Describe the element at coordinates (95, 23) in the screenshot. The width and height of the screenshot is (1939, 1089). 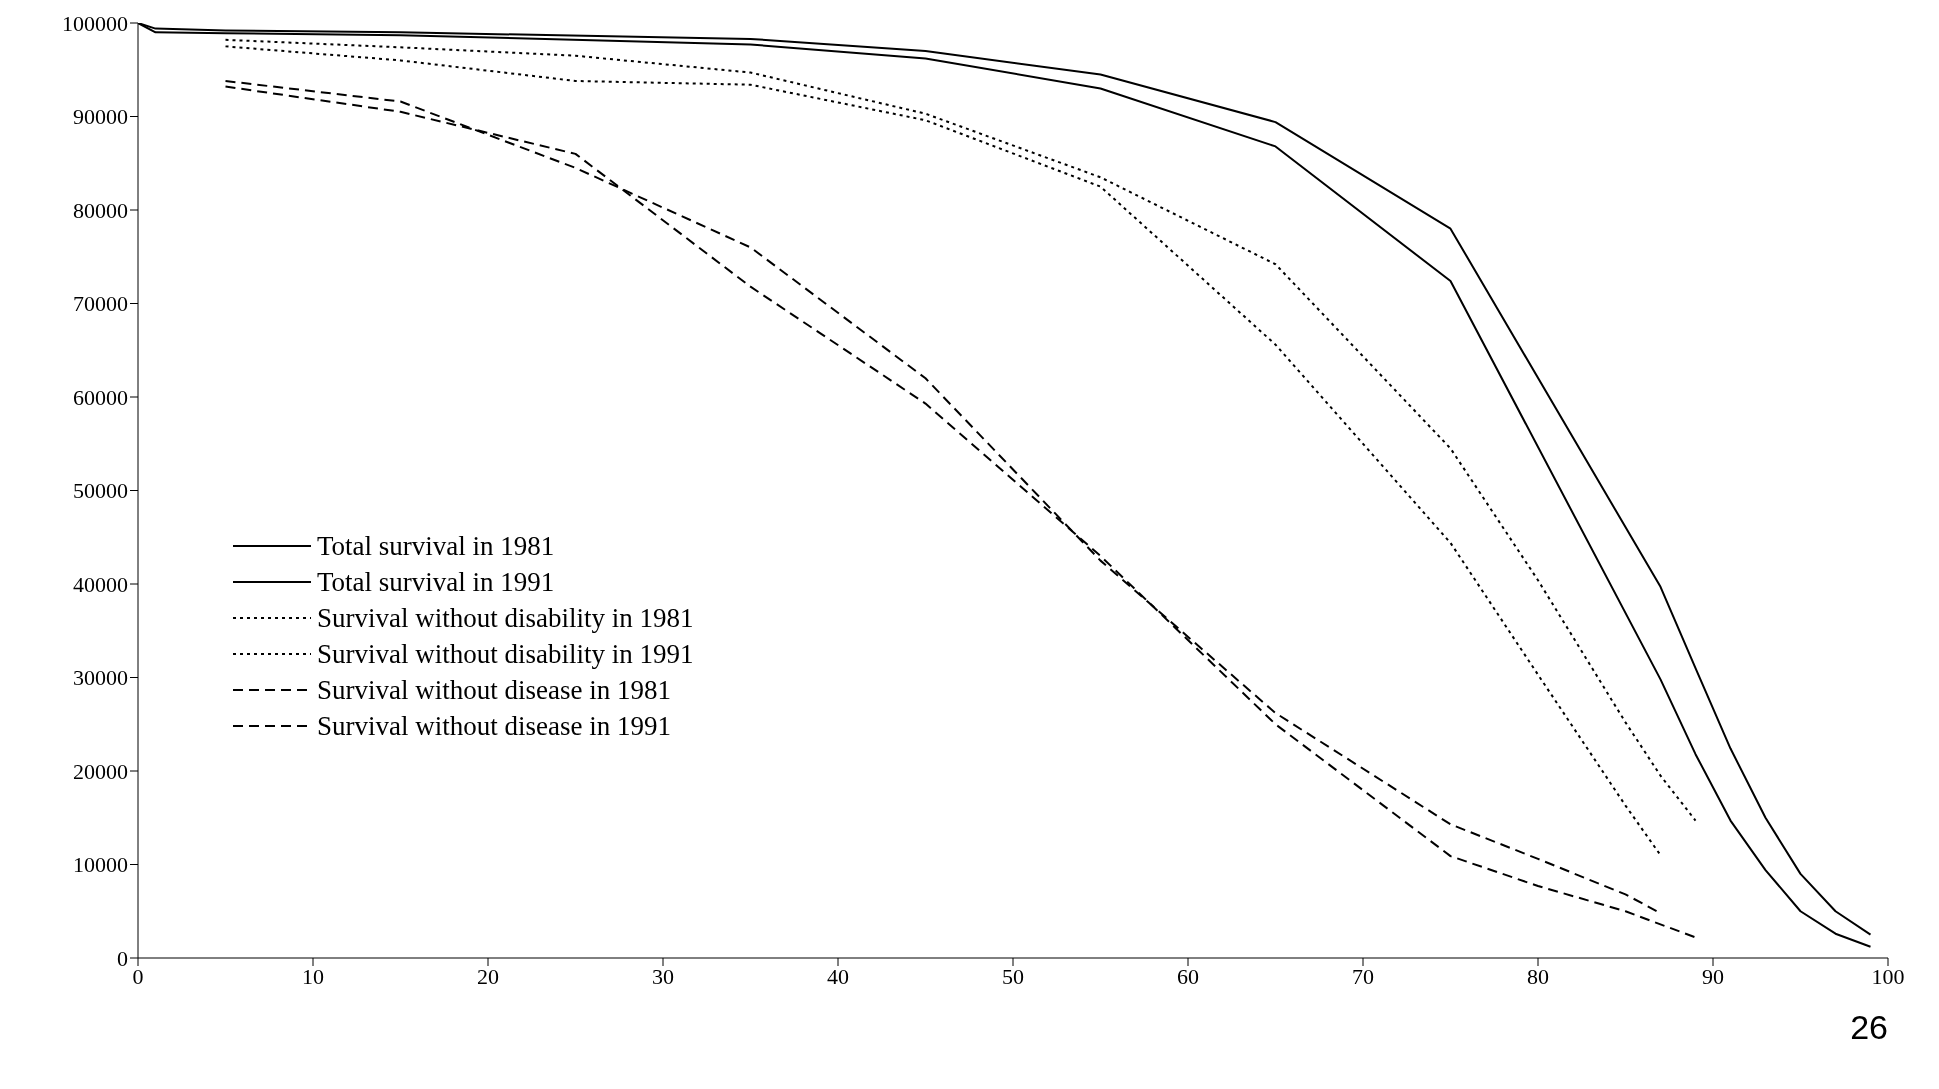
I see `y-tick-label: 100000` at that location.